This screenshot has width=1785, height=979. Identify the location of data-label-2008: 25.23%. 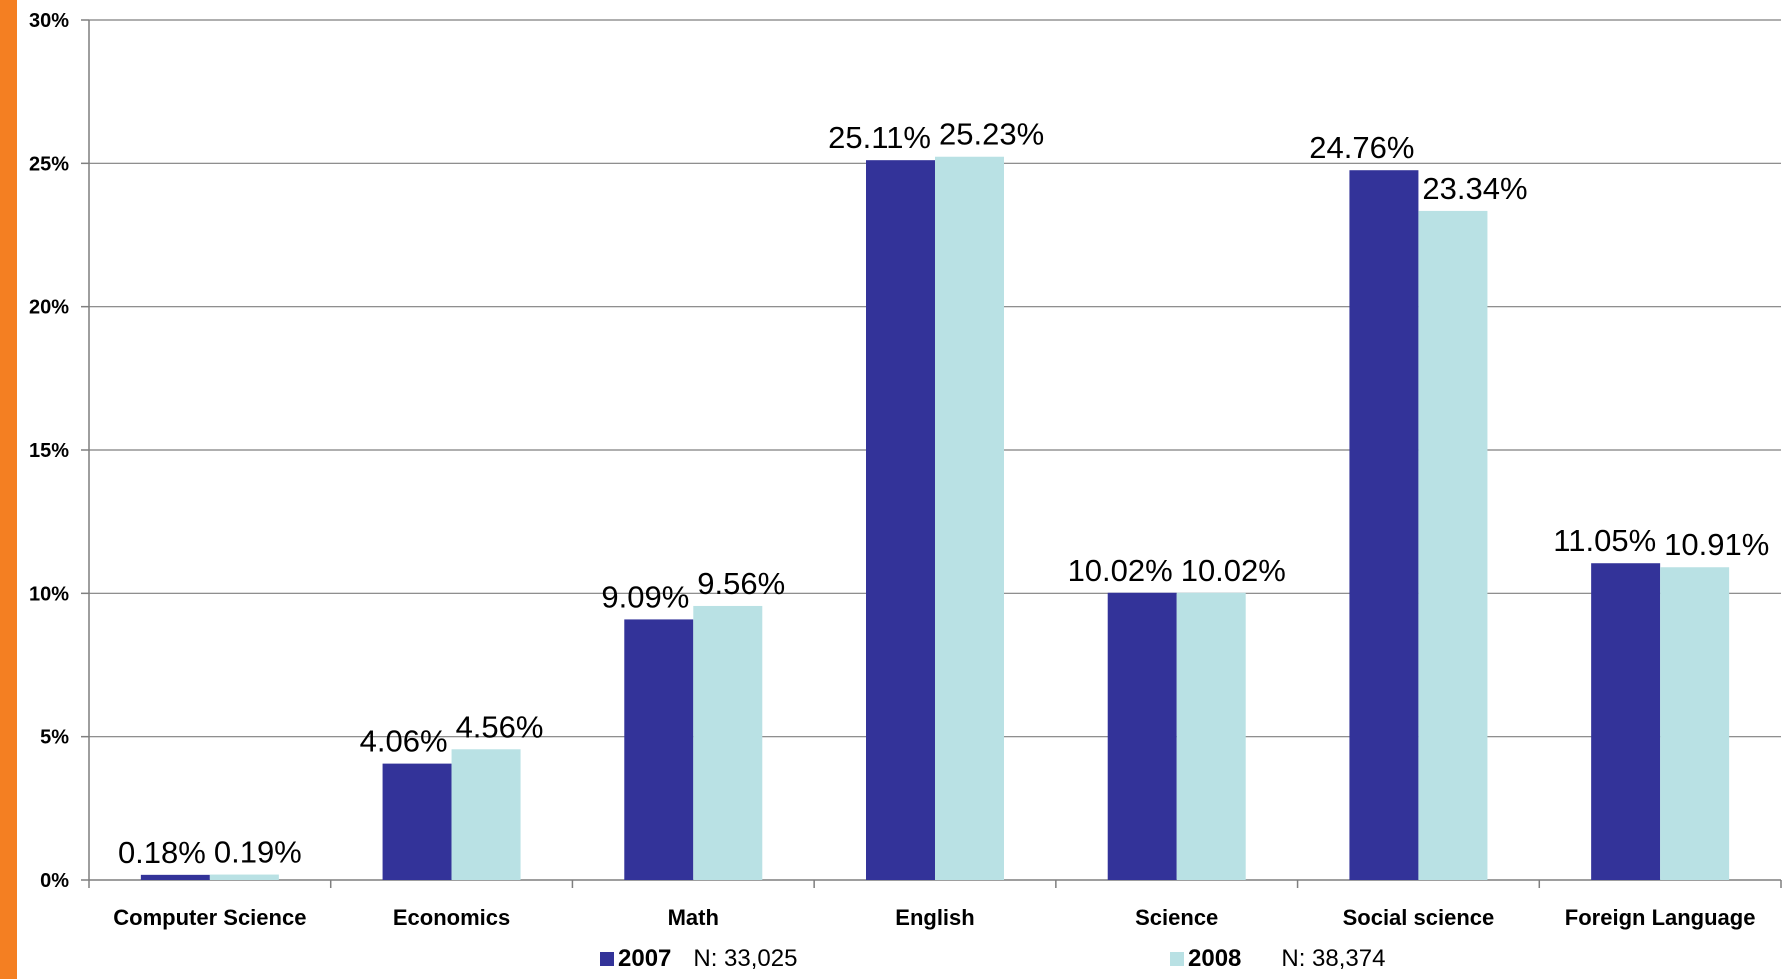
(991, 134).